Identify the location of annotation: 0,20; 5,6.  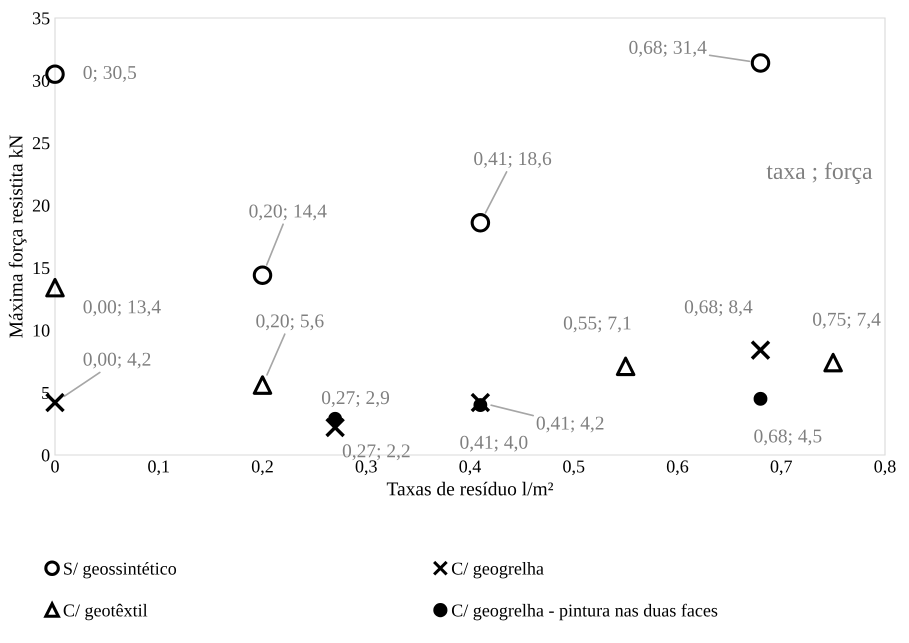
(290, 322).